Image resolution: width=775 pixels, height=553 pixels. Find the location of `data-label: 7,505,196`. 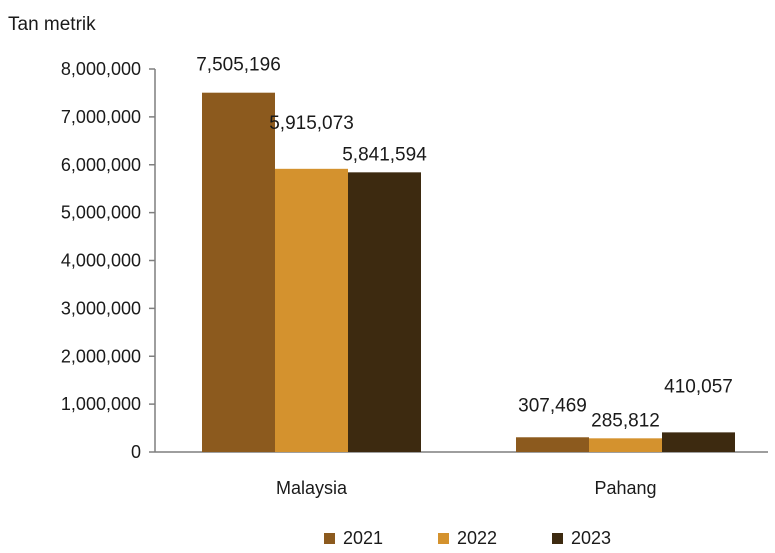

data-label: 7,505,196 is located at coordinates (238, 65).